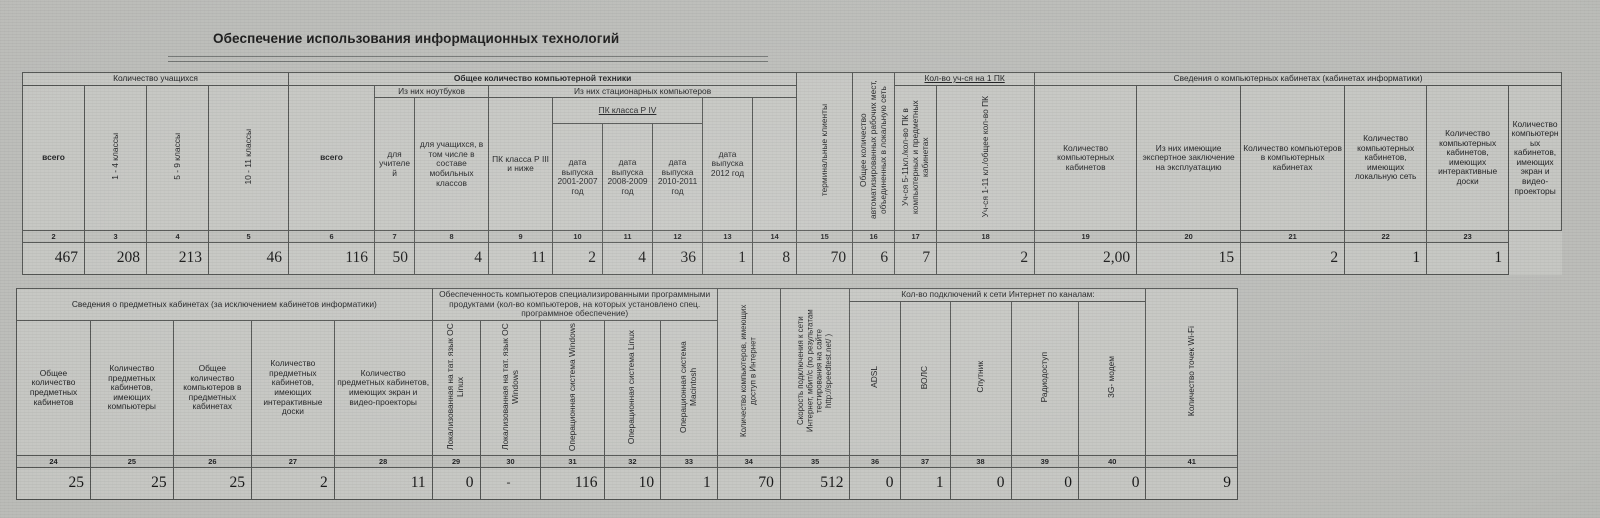 This screenshot has width=1600, height=518. I want to click on colnum-10: 10, so click(578, 237).